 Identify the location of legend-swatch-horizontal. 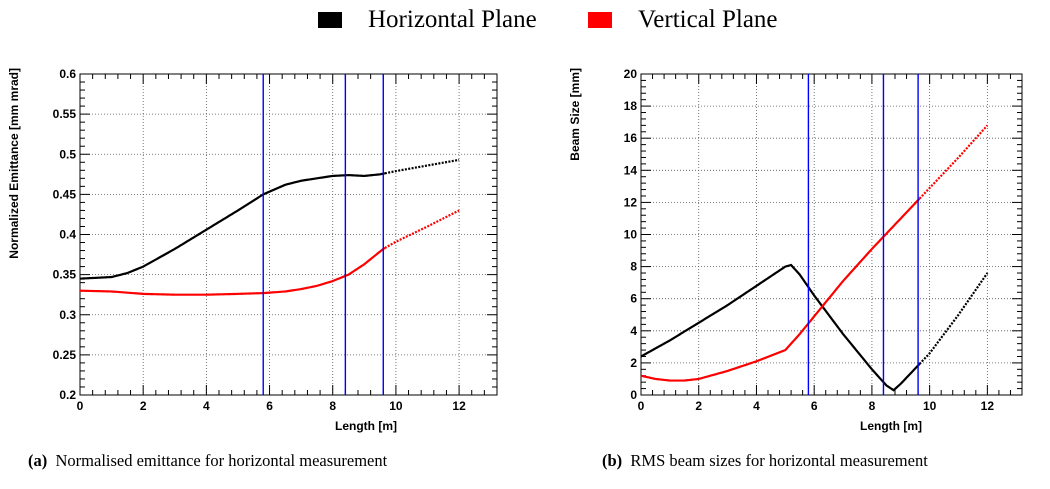
(330, 20).